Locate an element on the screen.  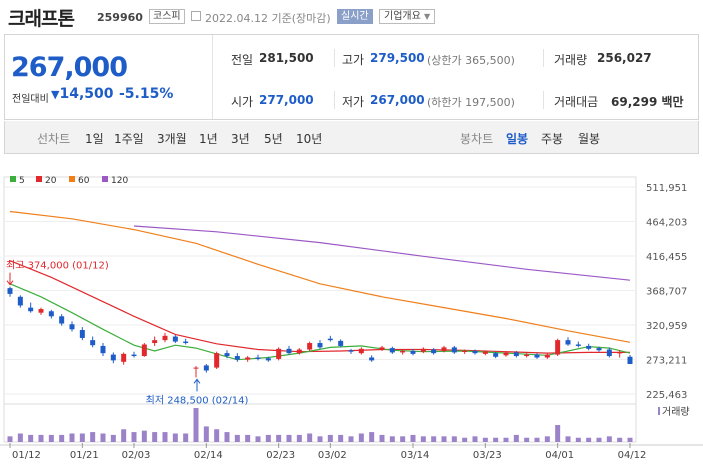
period-5y: 5년 is located at coordinates (273, 139).